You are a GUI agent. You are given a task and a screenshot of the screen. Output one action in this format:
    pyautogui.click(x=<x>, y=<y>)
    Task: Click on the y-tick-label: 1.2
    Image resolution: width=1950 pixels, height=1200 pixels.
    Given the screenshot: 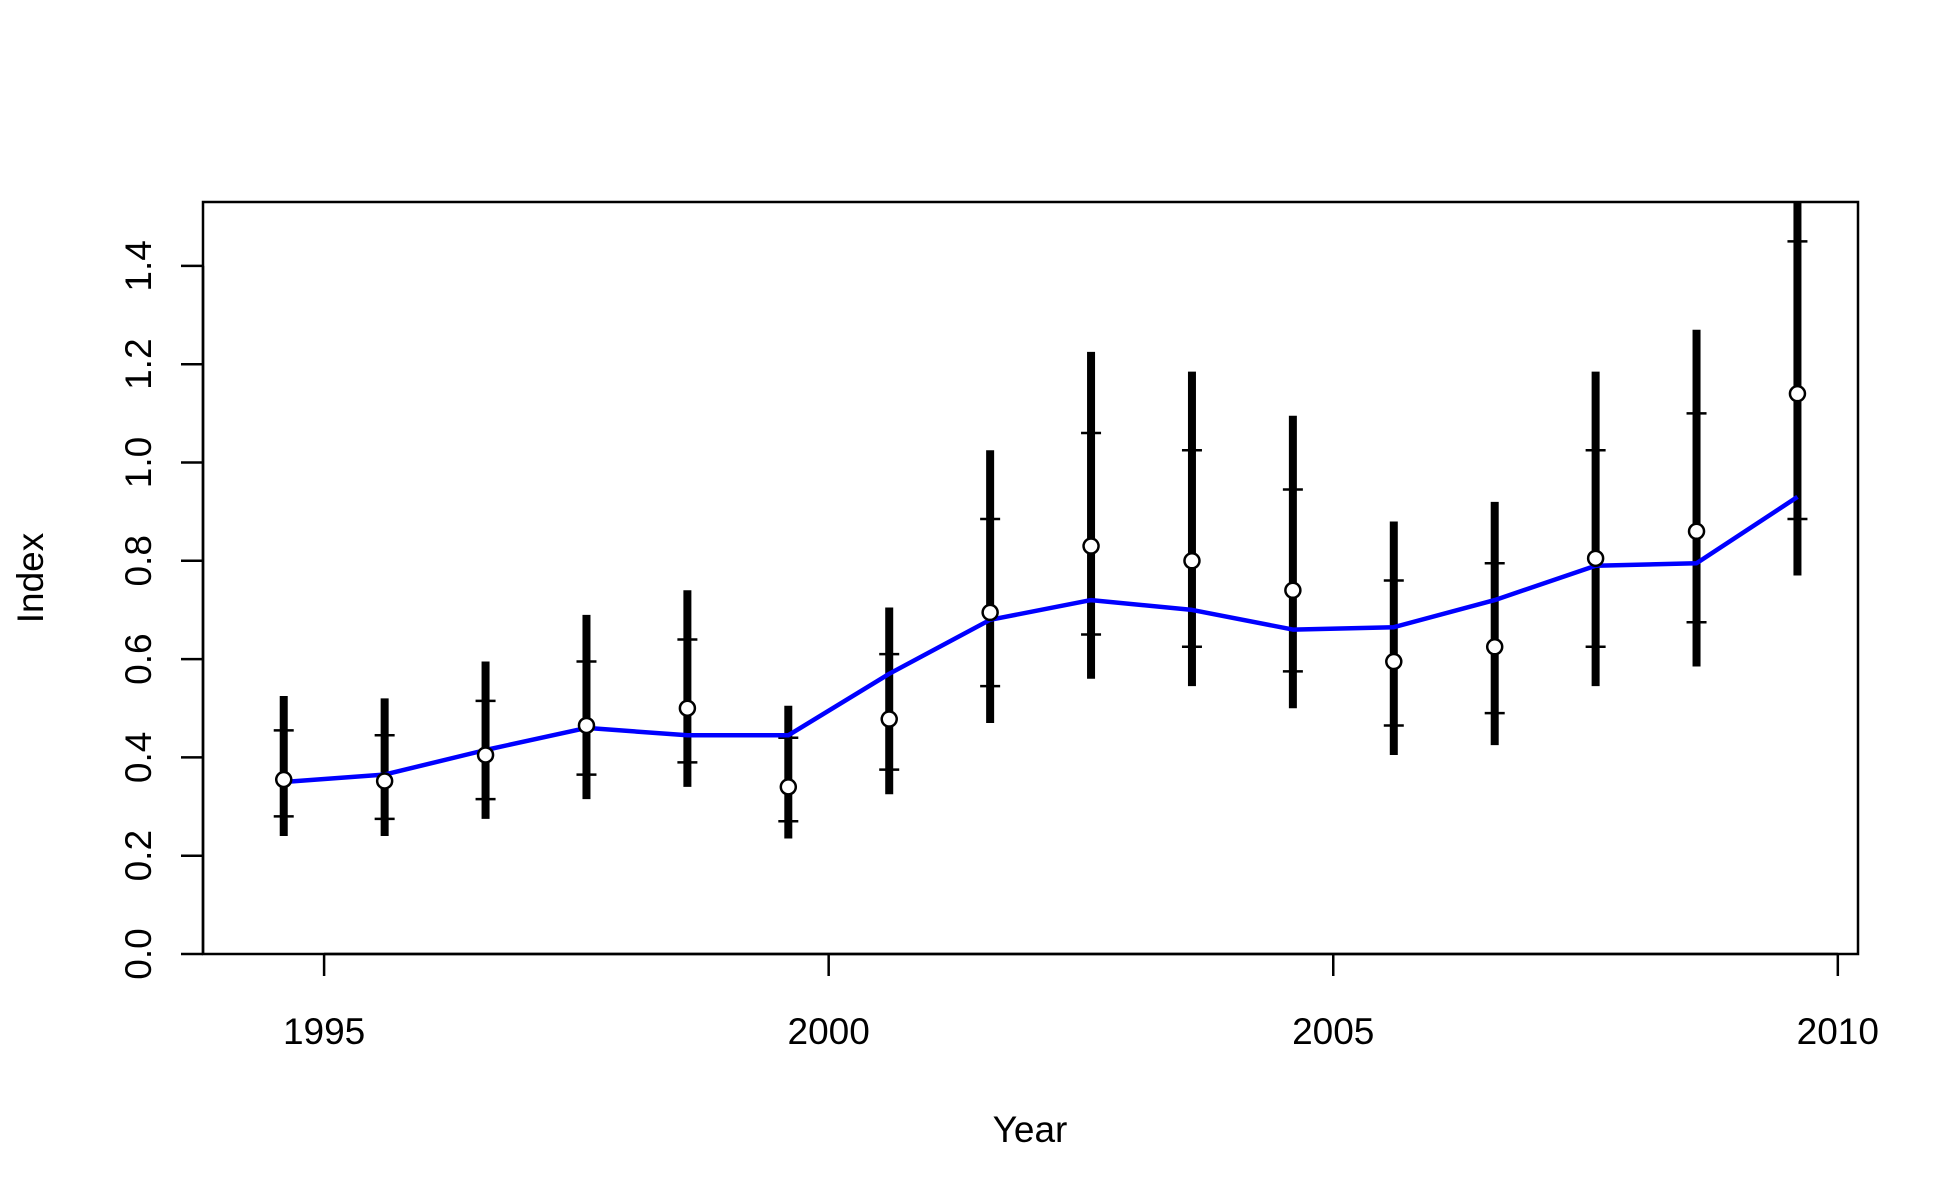 What is the action you would take?
    pyautogui.click(x=138, y=363)
    